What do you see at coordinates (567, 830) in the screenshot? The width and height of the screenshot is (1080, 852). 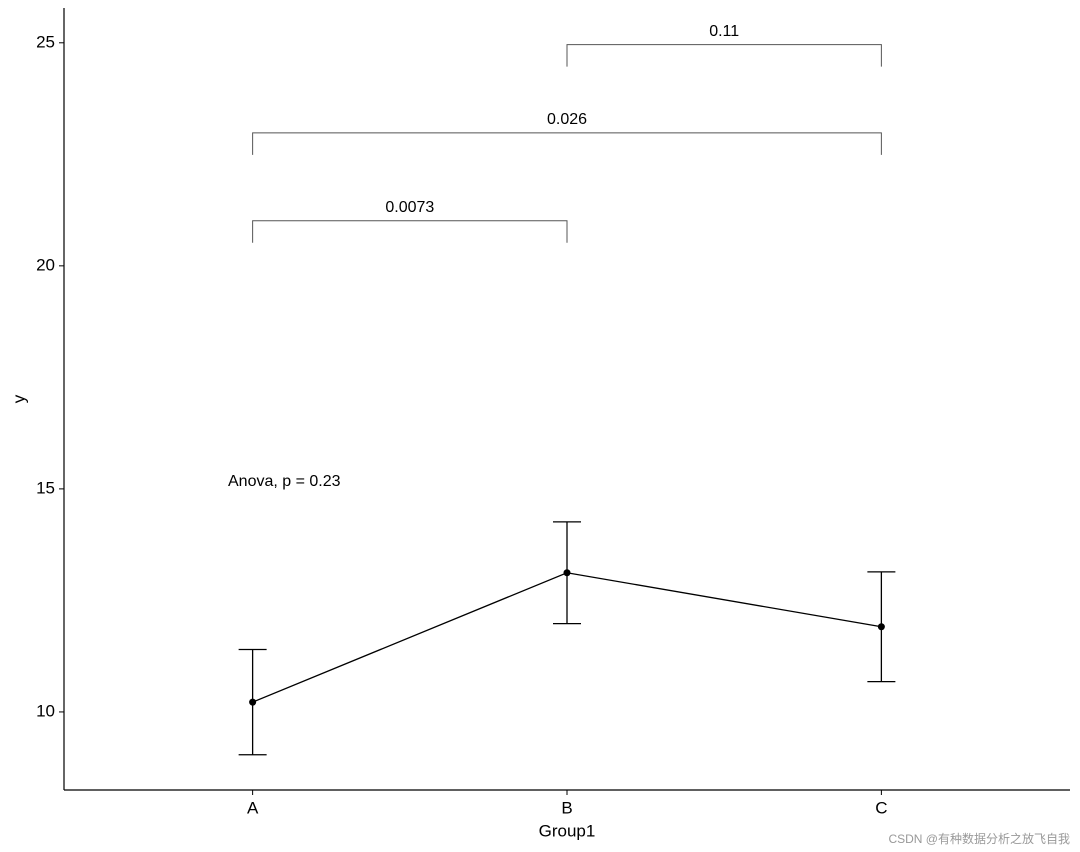 I see `x-axis-title: Group1` at bounding box center [567, 830].